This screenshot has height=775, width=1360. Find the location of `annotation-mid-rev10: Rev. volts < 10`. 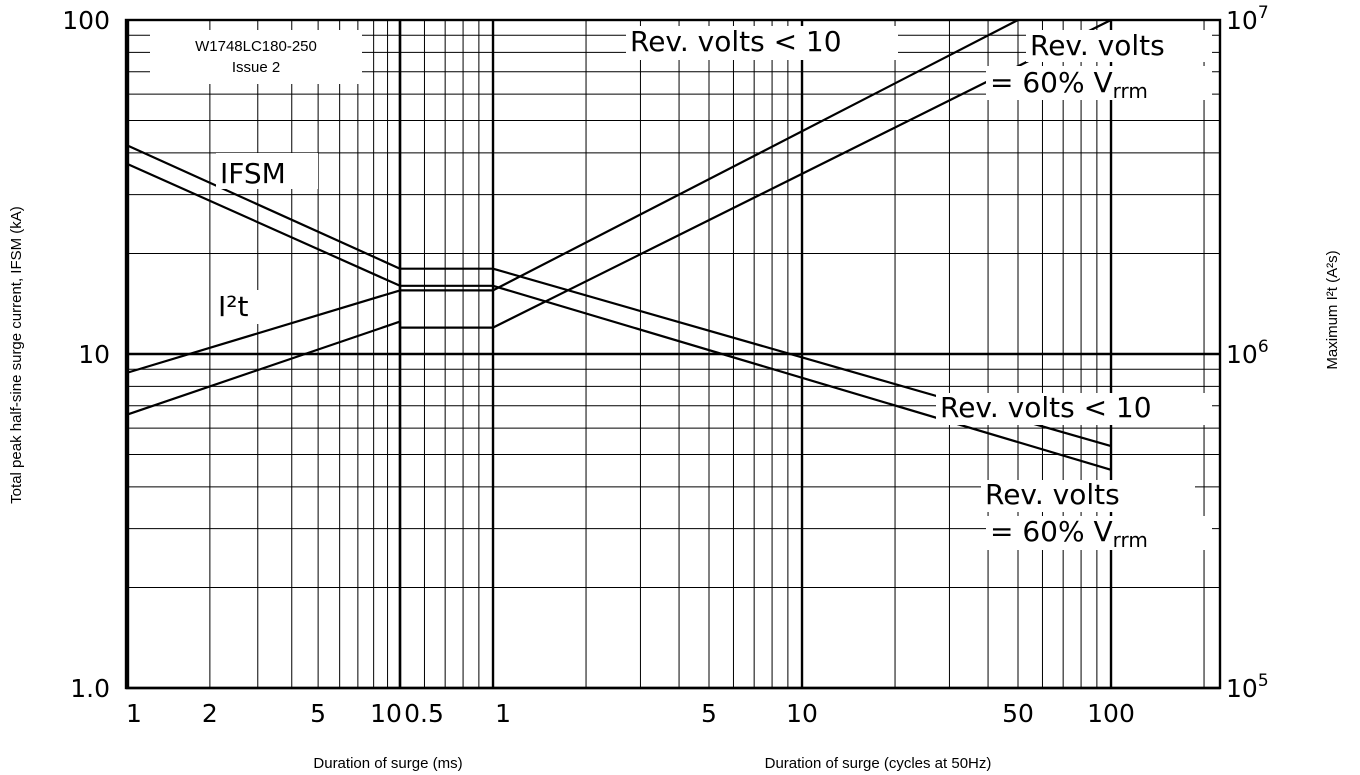

annotation-mid-rev10: Rev. volts < 10 is located at coordinates (1046, 407).